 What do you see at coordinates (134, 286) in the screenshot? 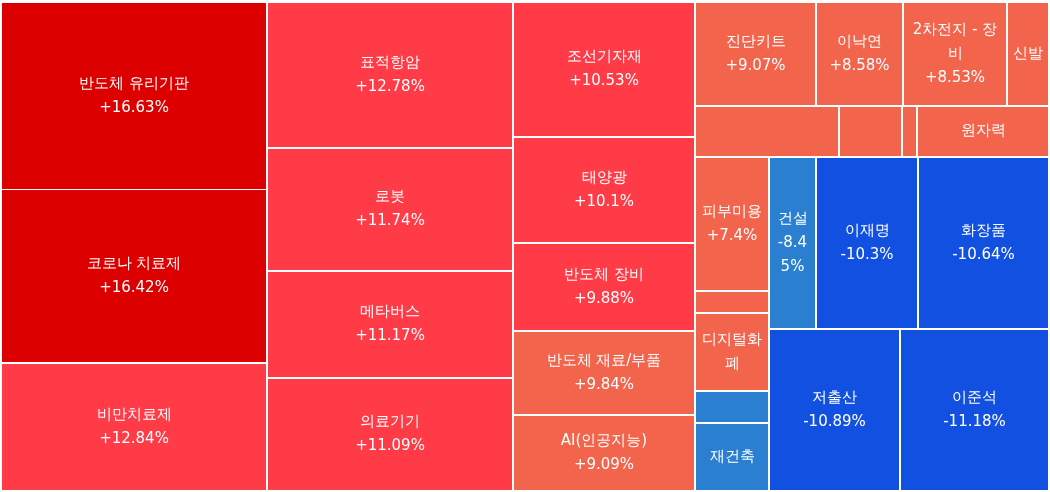
I see `data-label: +16.42%` at bounding box center [134, 286].